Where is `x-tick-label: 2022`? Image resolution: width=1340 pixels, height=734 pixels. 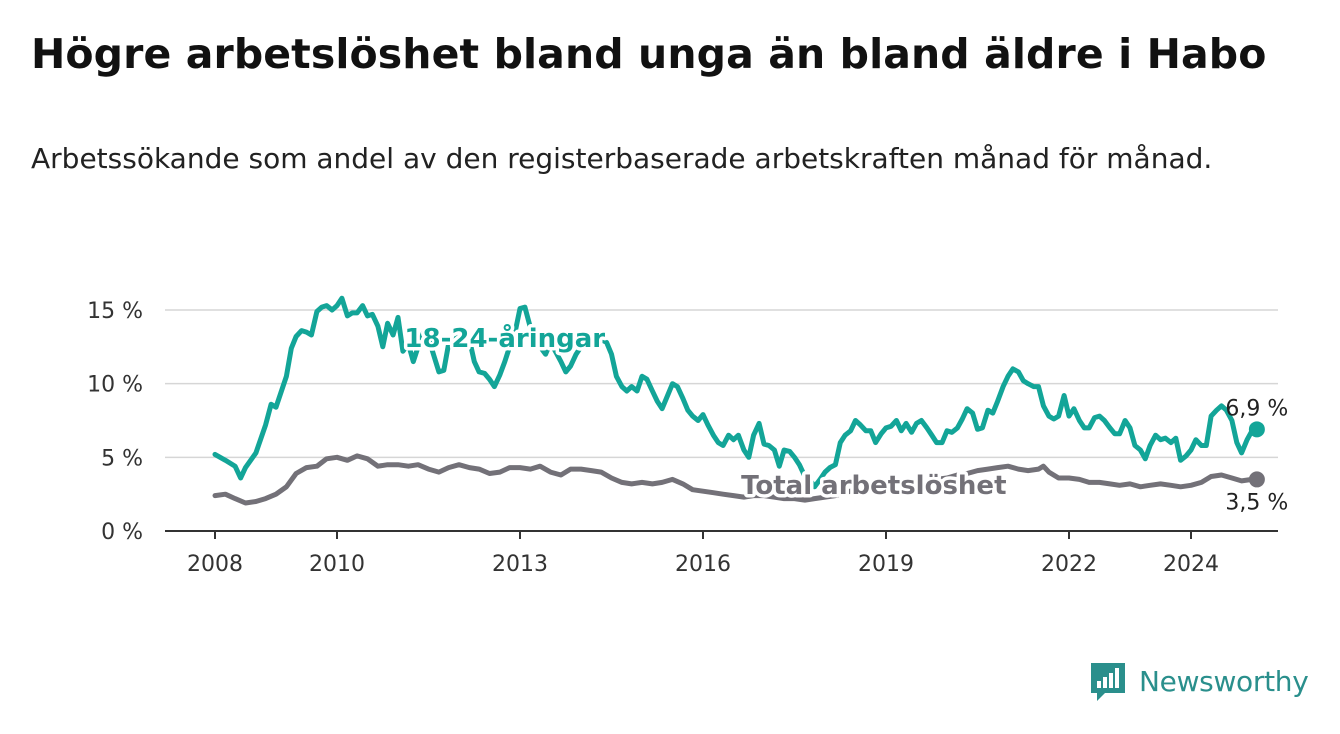
x-tick-label: 2022 is located at coordinates (1069, 564).